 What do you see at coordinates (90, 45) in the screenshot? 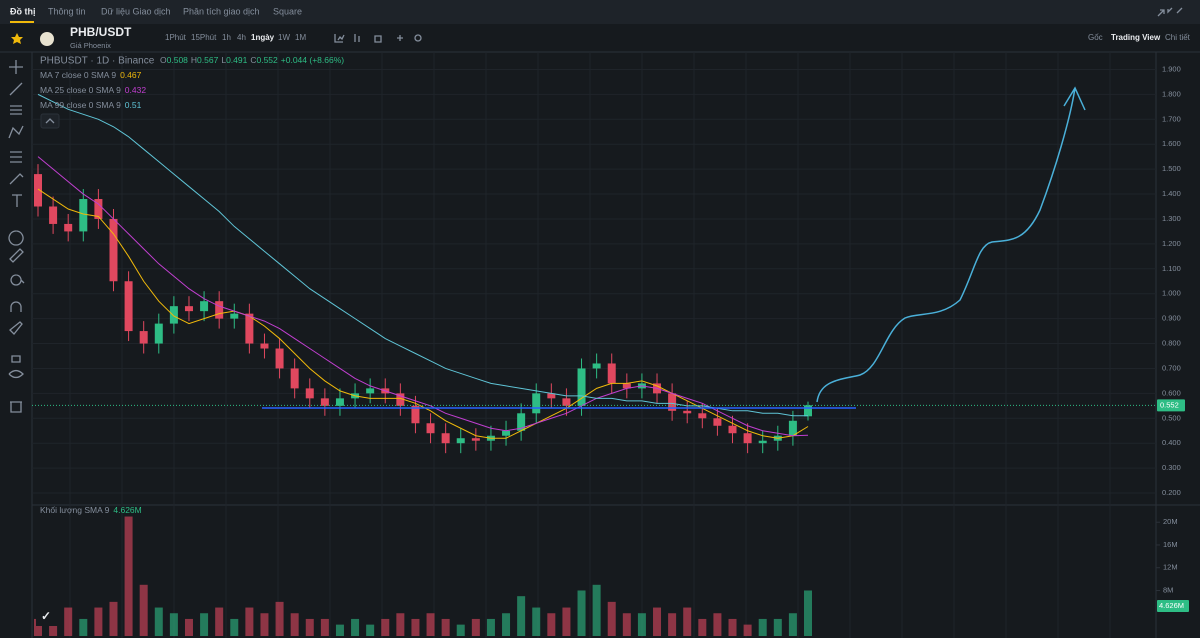
I see `symbol-name: Giá Phoenix` at bounding box center [90, 45].